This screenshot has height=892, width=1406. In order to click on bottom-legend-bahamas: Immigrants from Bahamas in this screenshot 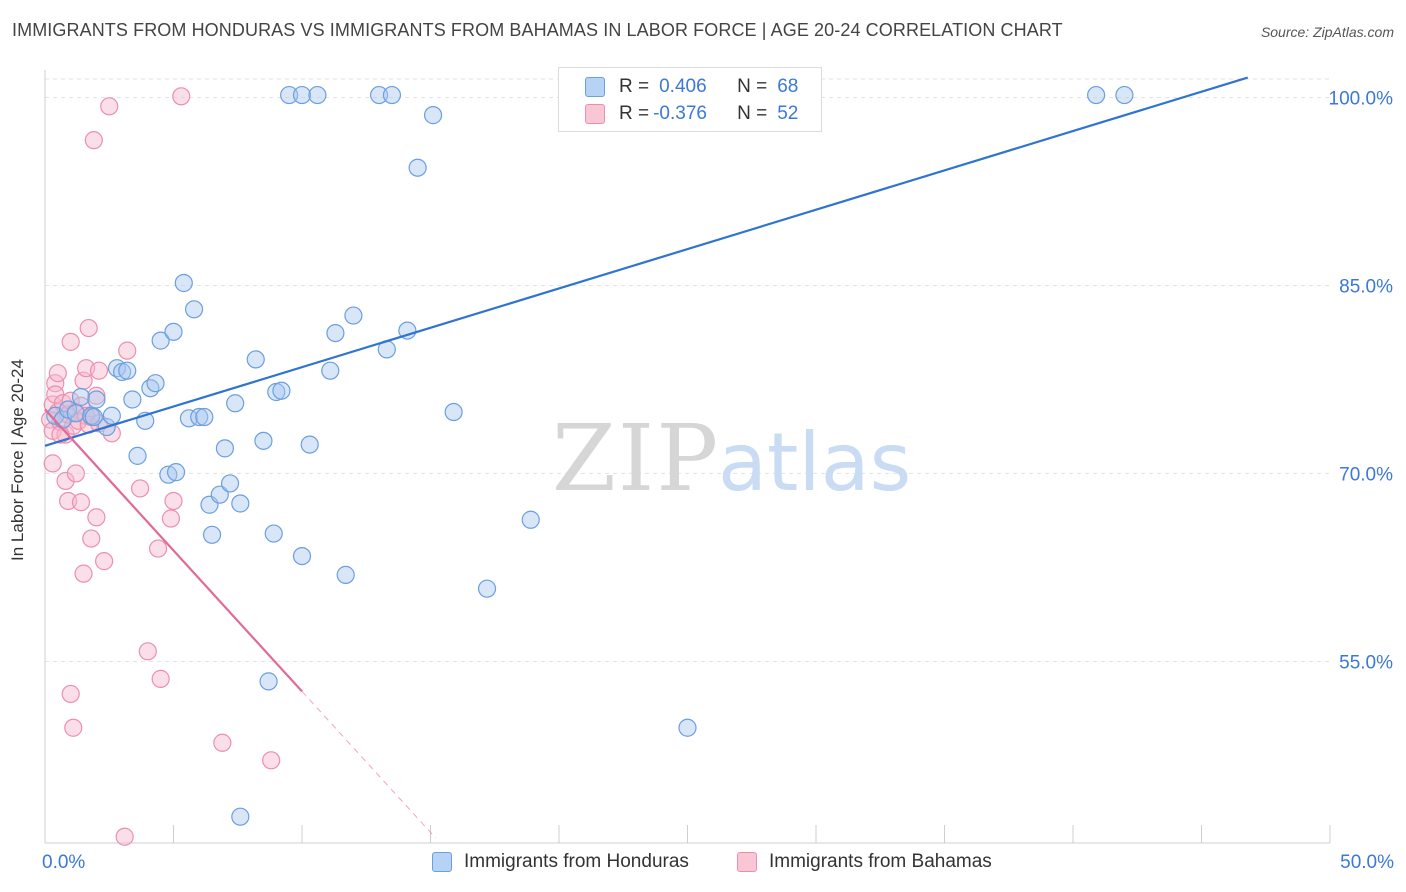, I will do `click(864, 862)`.